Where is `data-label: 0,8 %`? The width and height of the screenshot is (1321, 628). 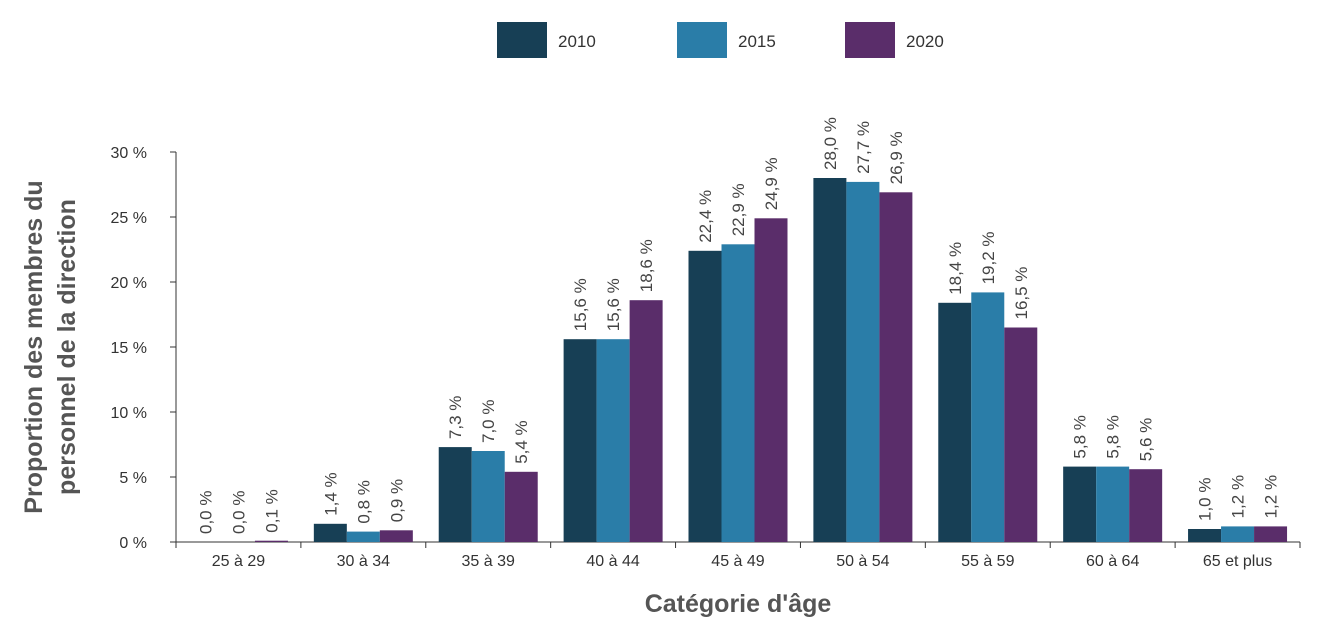 data-label: 0,8 % is located at coordinates (363, 501).